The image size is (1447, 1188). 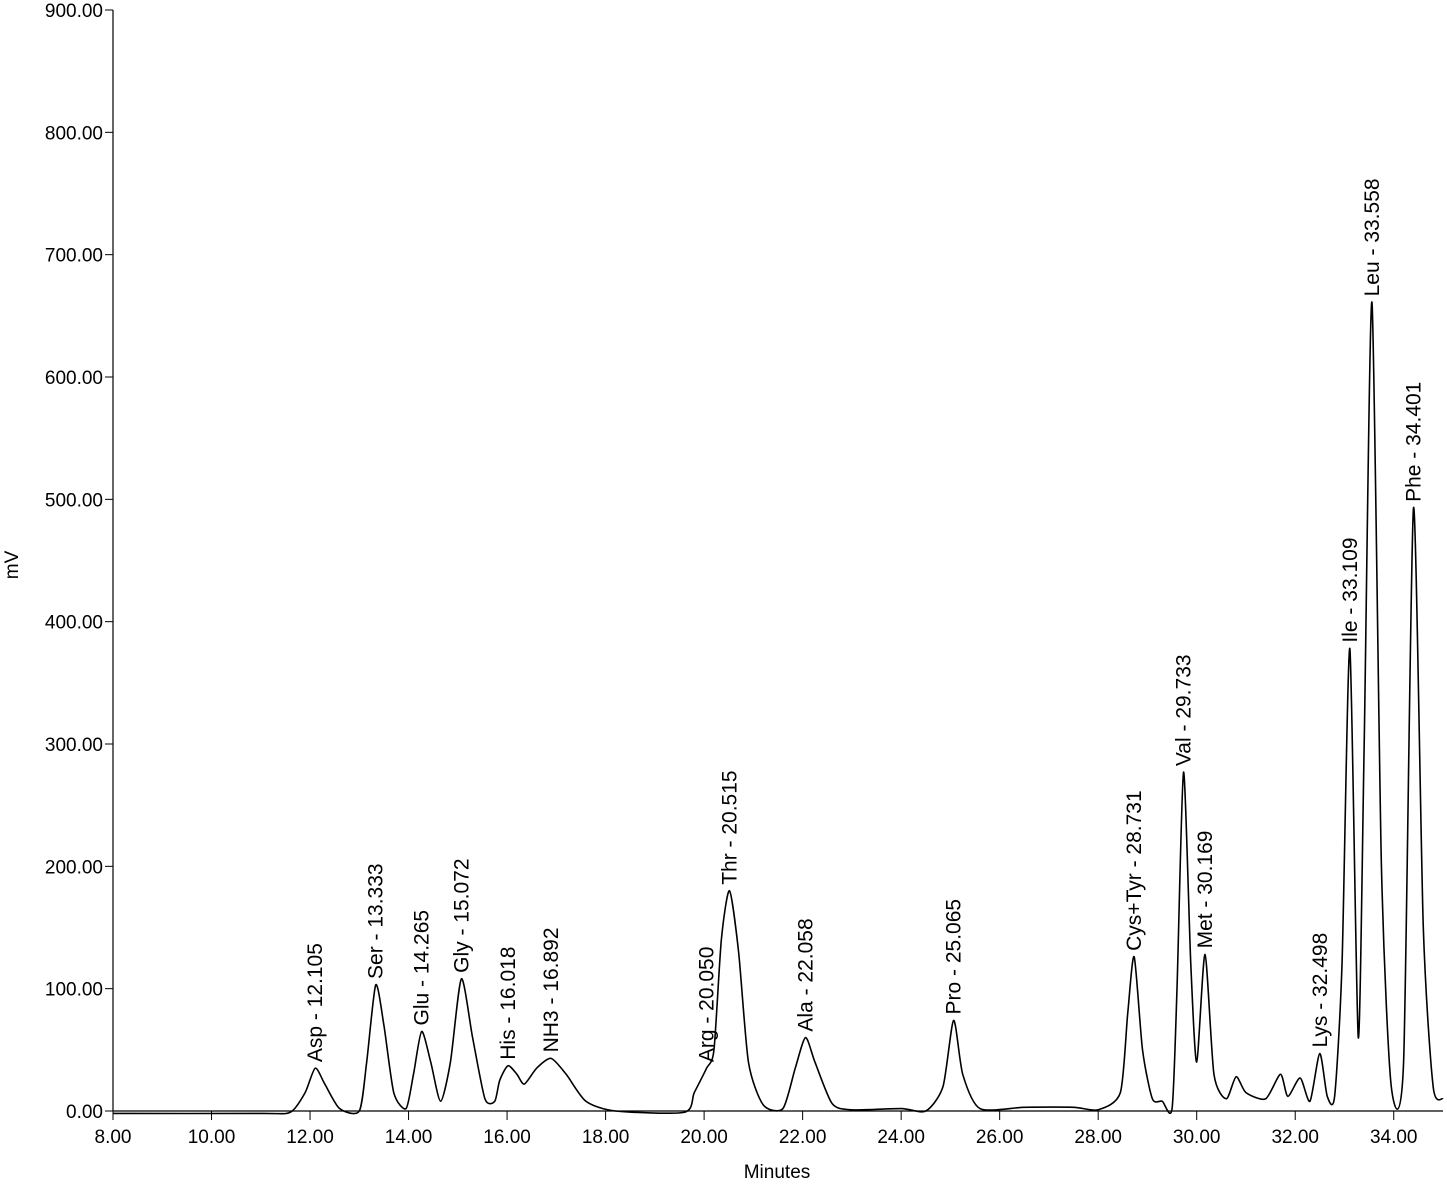 I want to click on y-tick-label: 400.00, so click(x=74, y=623).